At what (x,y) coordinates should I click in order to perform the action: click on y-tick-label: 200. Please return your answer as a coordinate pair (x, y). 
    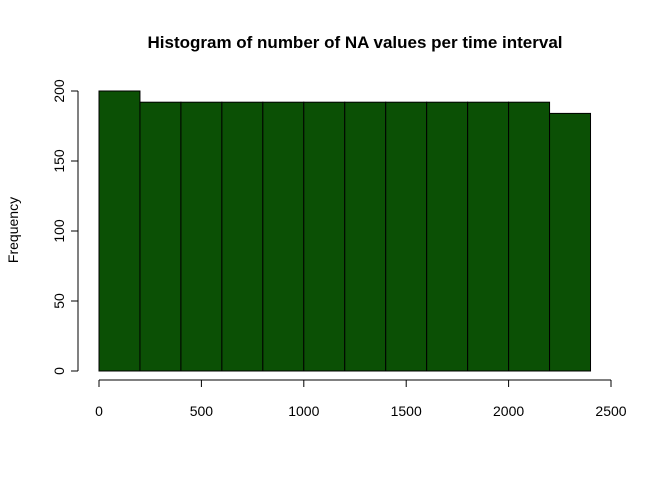
    Looking at the image, I should click on (59, 91).